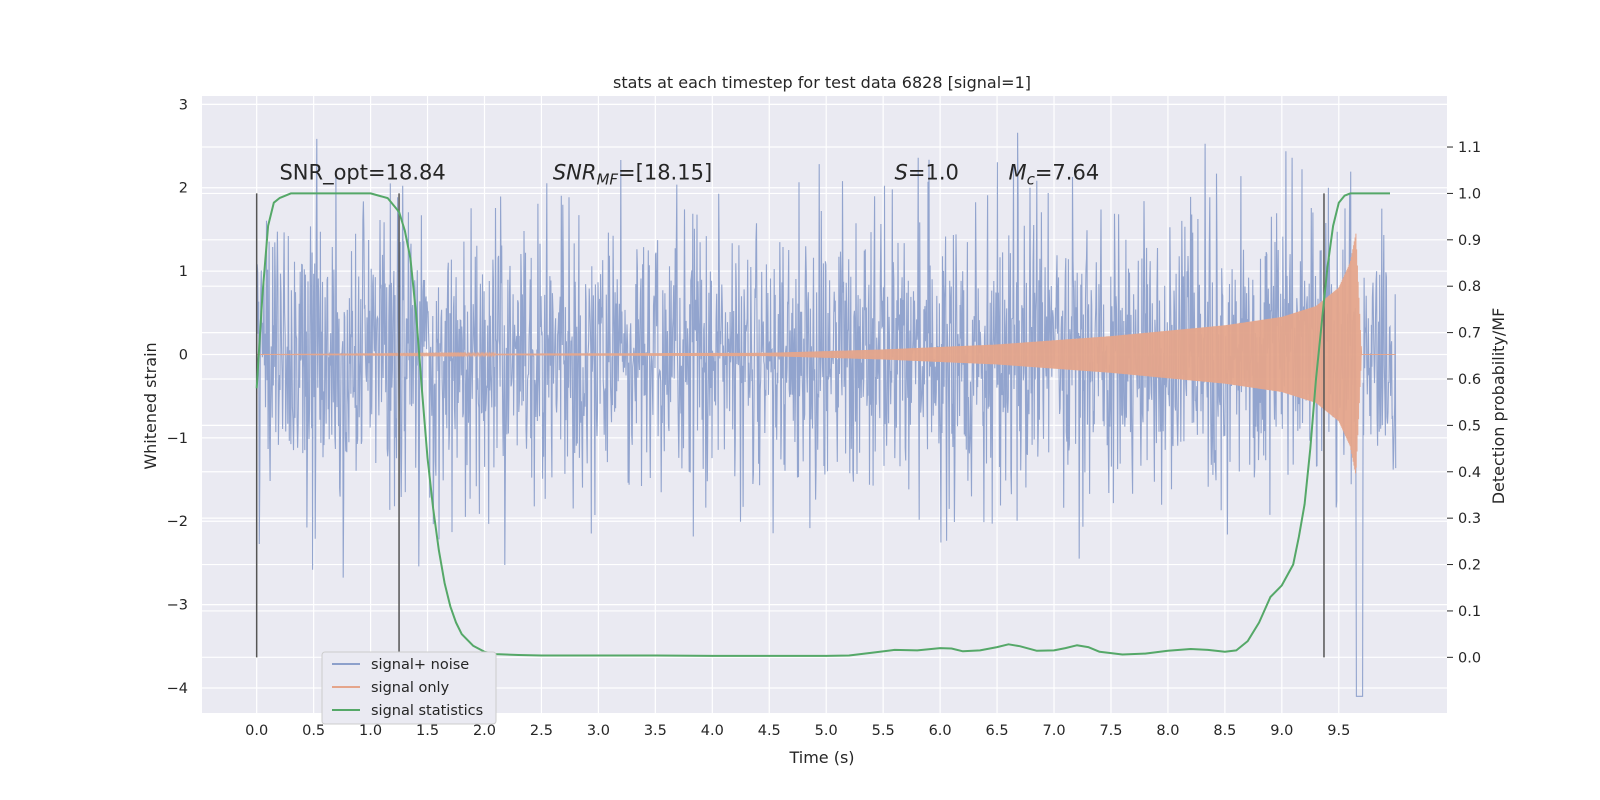 Image resolution: width=1600 pixels, height=800 pixels. Describe the element at coordinates (183, 105) in the screenshot. I see `y-tick-label: 3` at that location.